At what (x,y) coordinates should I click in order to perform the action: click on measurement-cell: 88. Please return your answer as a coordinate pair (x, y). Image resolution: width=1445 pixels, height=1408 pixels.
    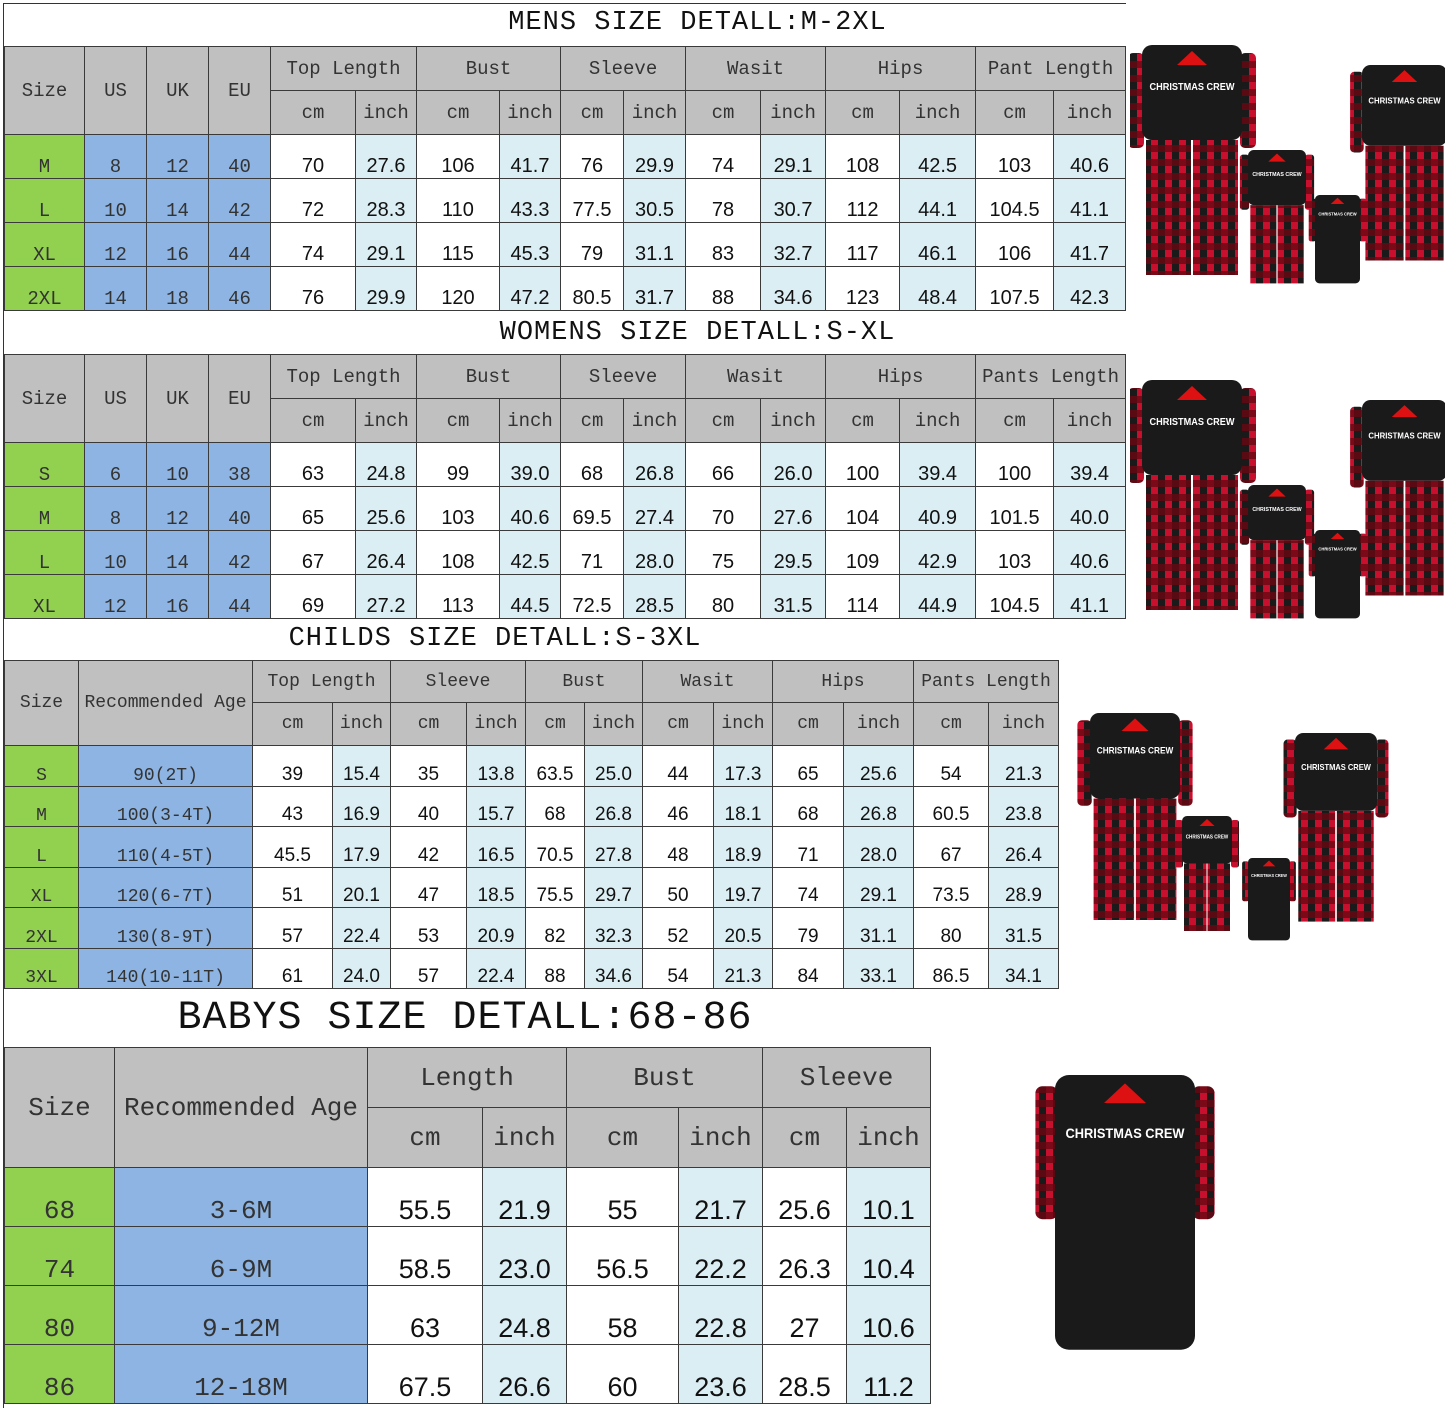
    Looking at the image, I should click on (555, 968).